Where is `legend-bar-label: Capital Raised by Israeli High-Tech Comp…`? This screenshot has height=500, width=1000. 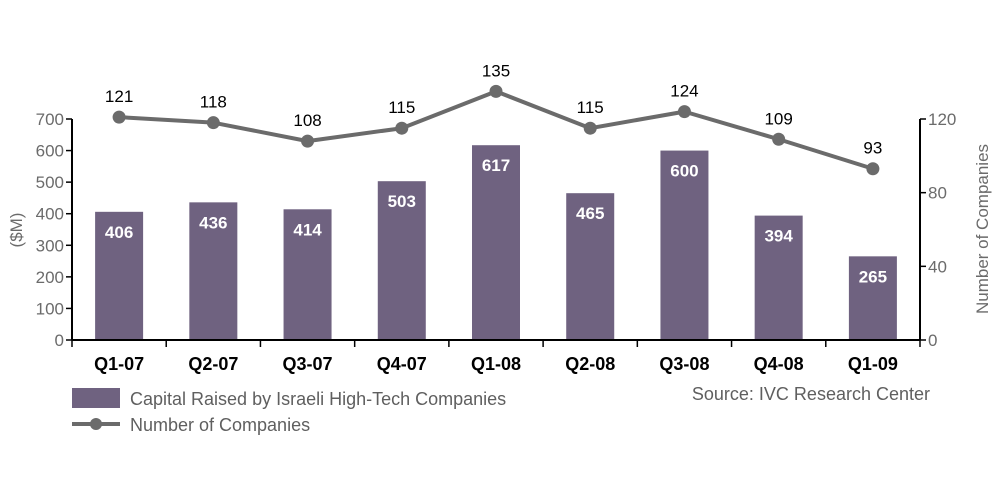
legend-bar-label: Capital Raised by Israeli High-Tech Comp… is located at coordinates (318, 399).